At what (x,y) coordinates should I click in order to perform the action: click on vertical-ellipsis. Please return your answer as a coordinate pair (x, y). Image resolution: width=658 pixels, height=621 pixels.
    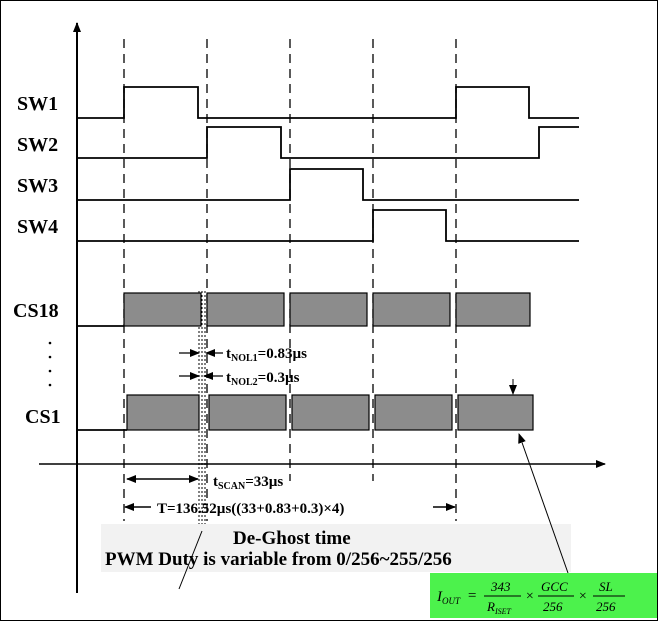
    Looking at the image, I should click on (50, 364).